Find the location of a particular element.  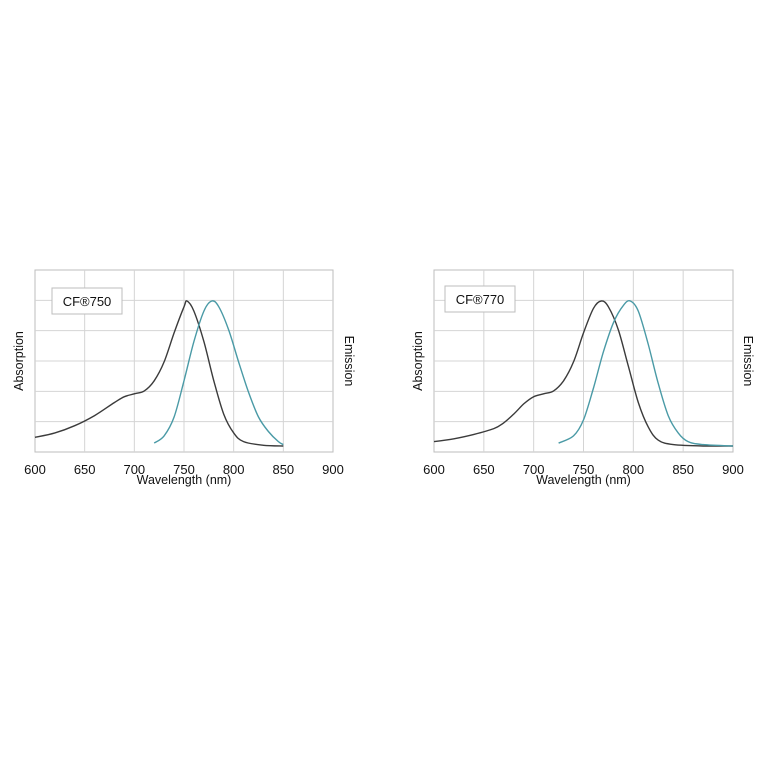

legend-label: CF®770 is located at coordinates (480, 299).